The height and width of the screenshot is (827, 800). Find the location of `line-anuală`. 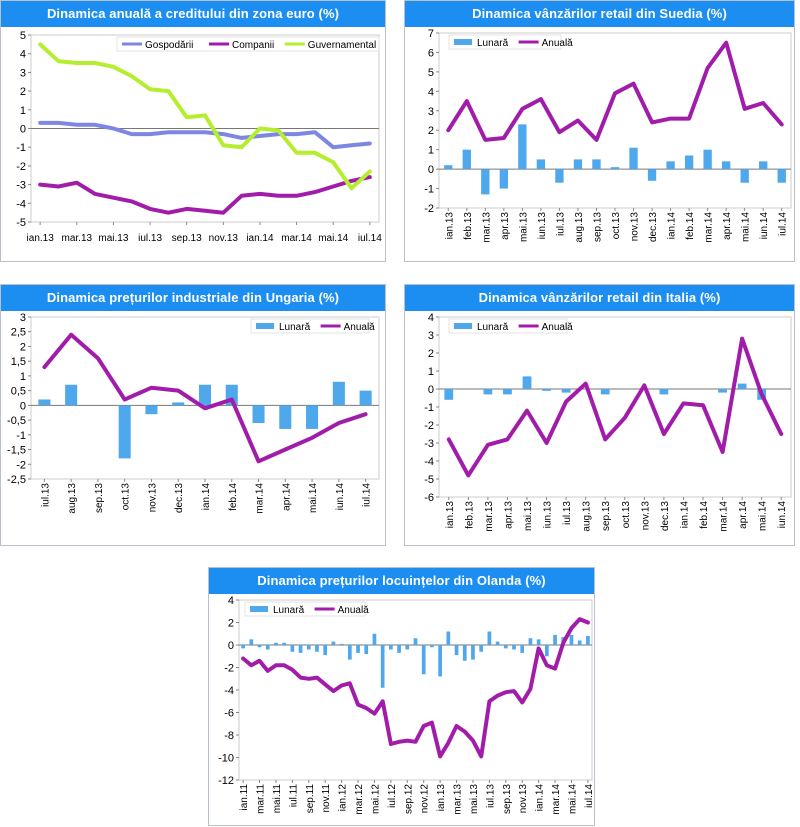

line-anuală is located at coordinates (205, 398).